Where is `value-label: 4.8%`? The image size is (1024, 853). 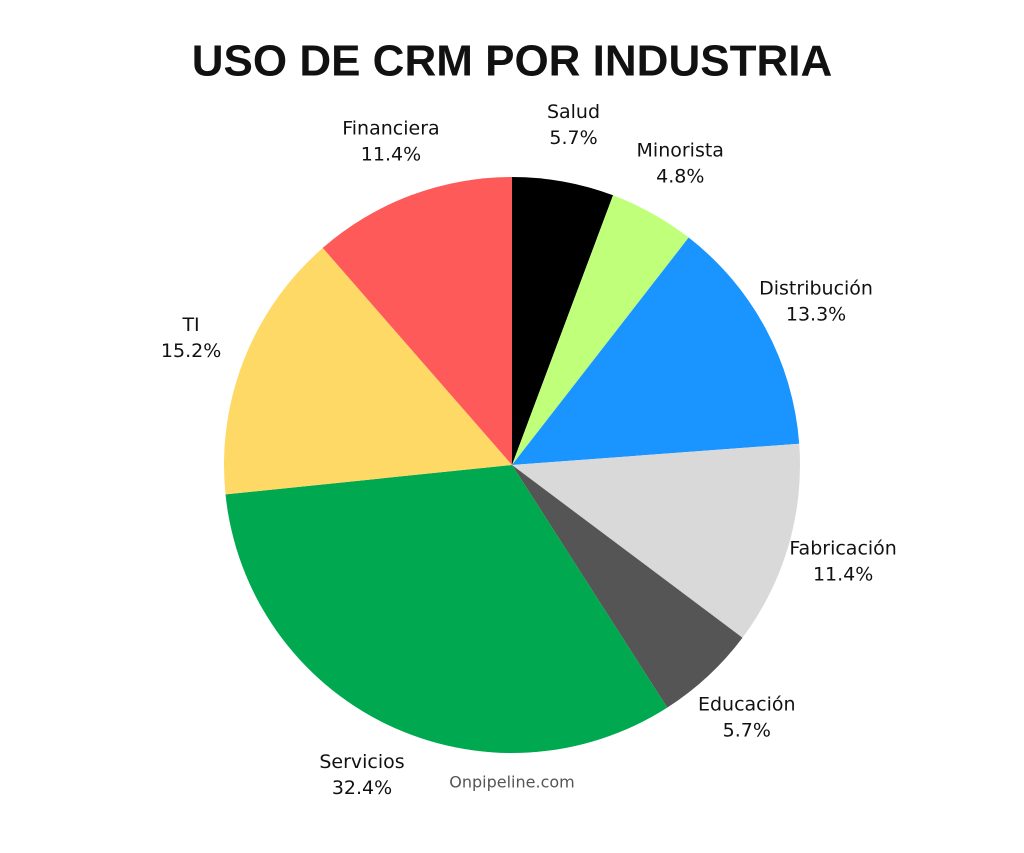
value-label: 4.8% is located at coordinates (680, 176).